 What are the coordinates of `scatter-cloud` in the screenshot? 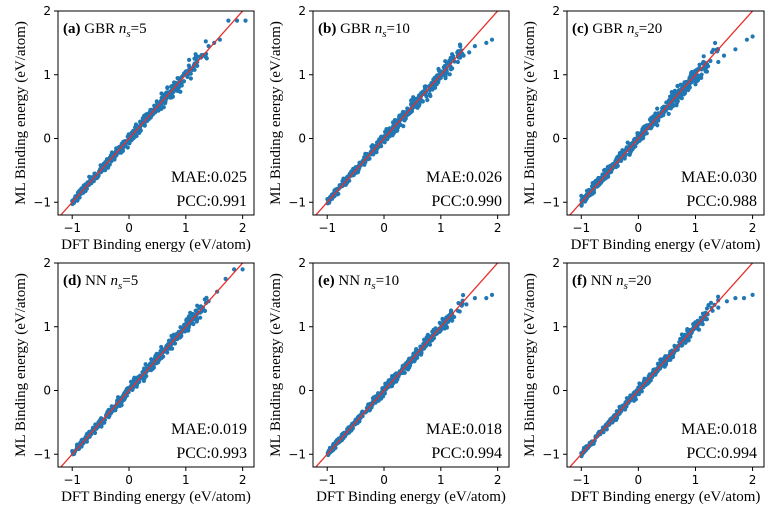 It's located at (152, 365).